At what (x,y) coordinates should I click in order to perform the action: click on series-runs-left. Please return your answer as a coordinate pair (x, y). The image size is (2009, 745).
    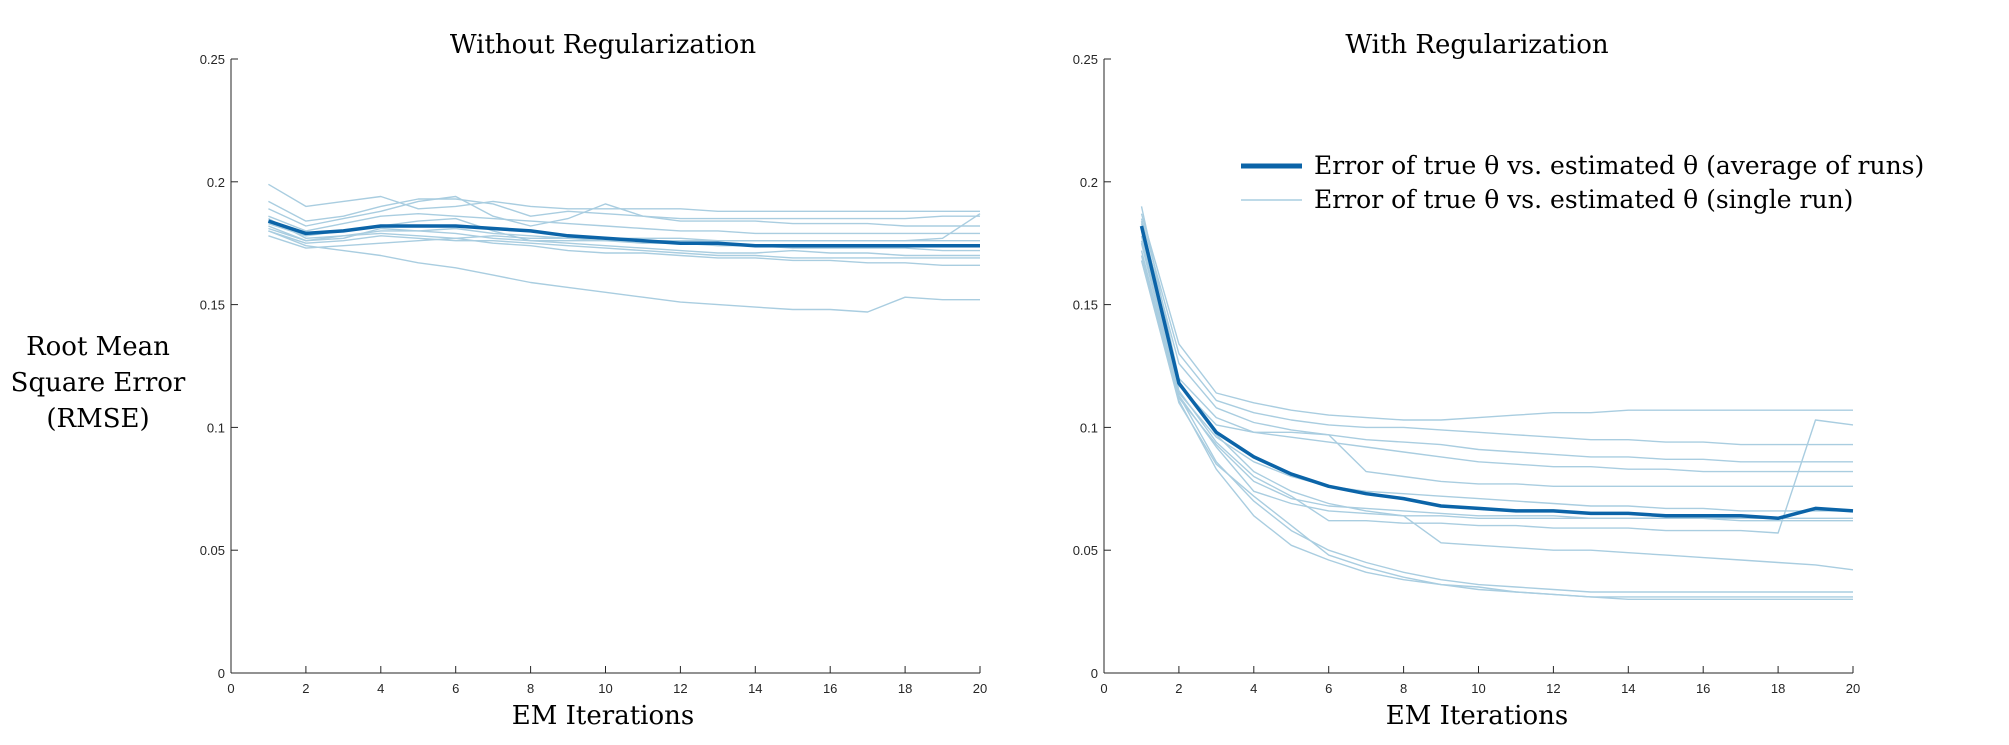
    Looking at the image, I should click on (624, 248).